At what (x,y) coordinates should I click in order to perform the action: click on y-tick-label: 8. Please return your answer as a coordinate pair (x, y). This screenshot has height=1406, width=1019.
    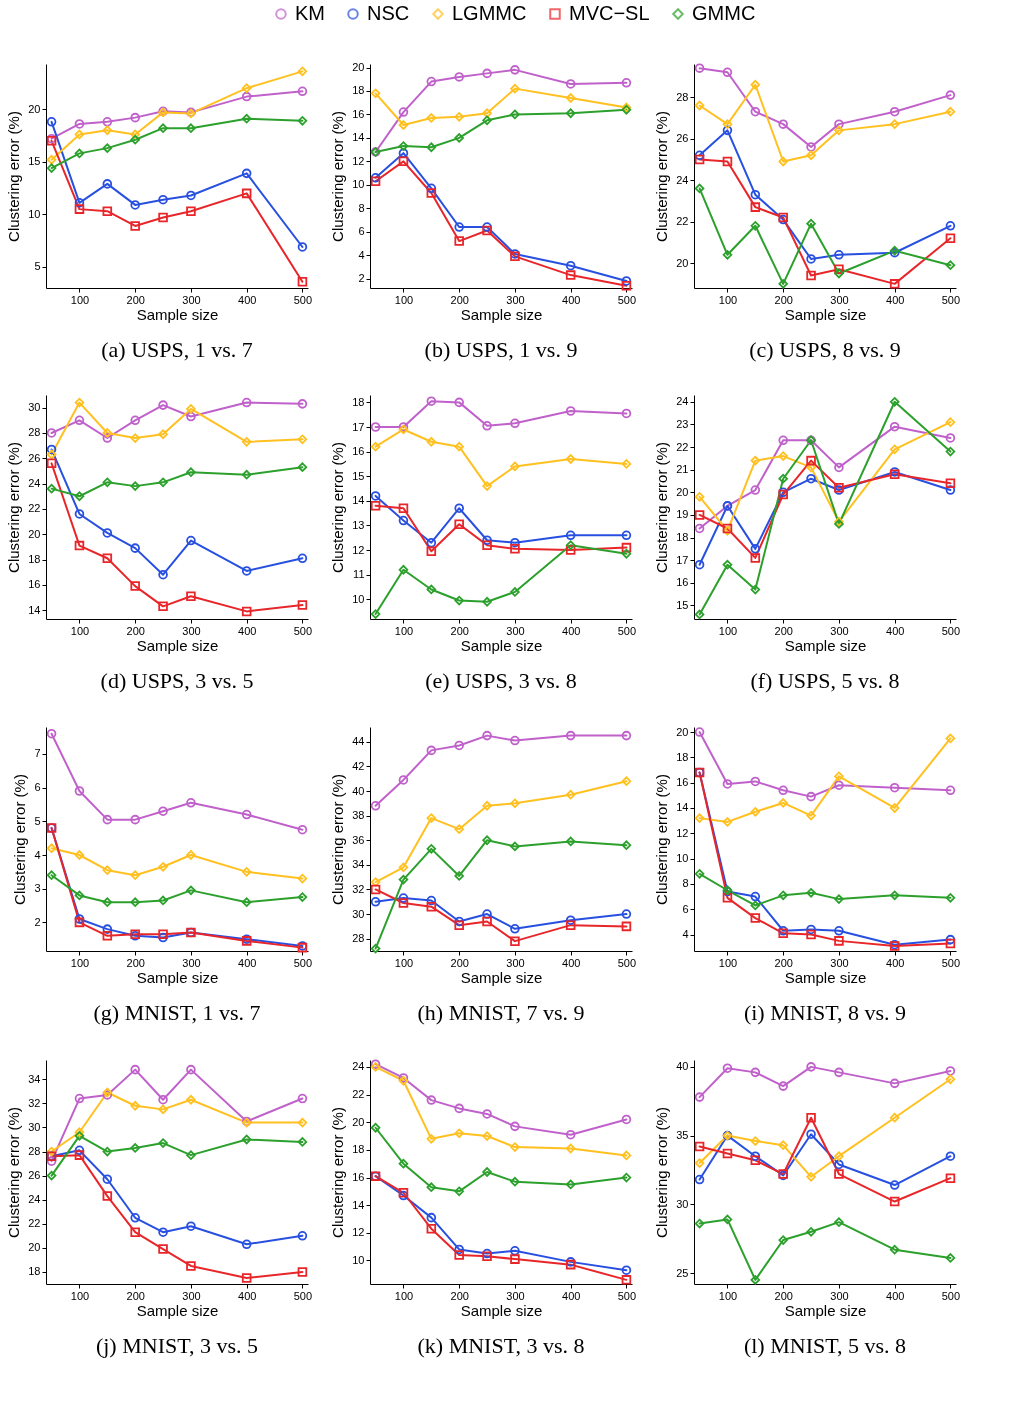
    Looking at the image, I should click on (685, 883).